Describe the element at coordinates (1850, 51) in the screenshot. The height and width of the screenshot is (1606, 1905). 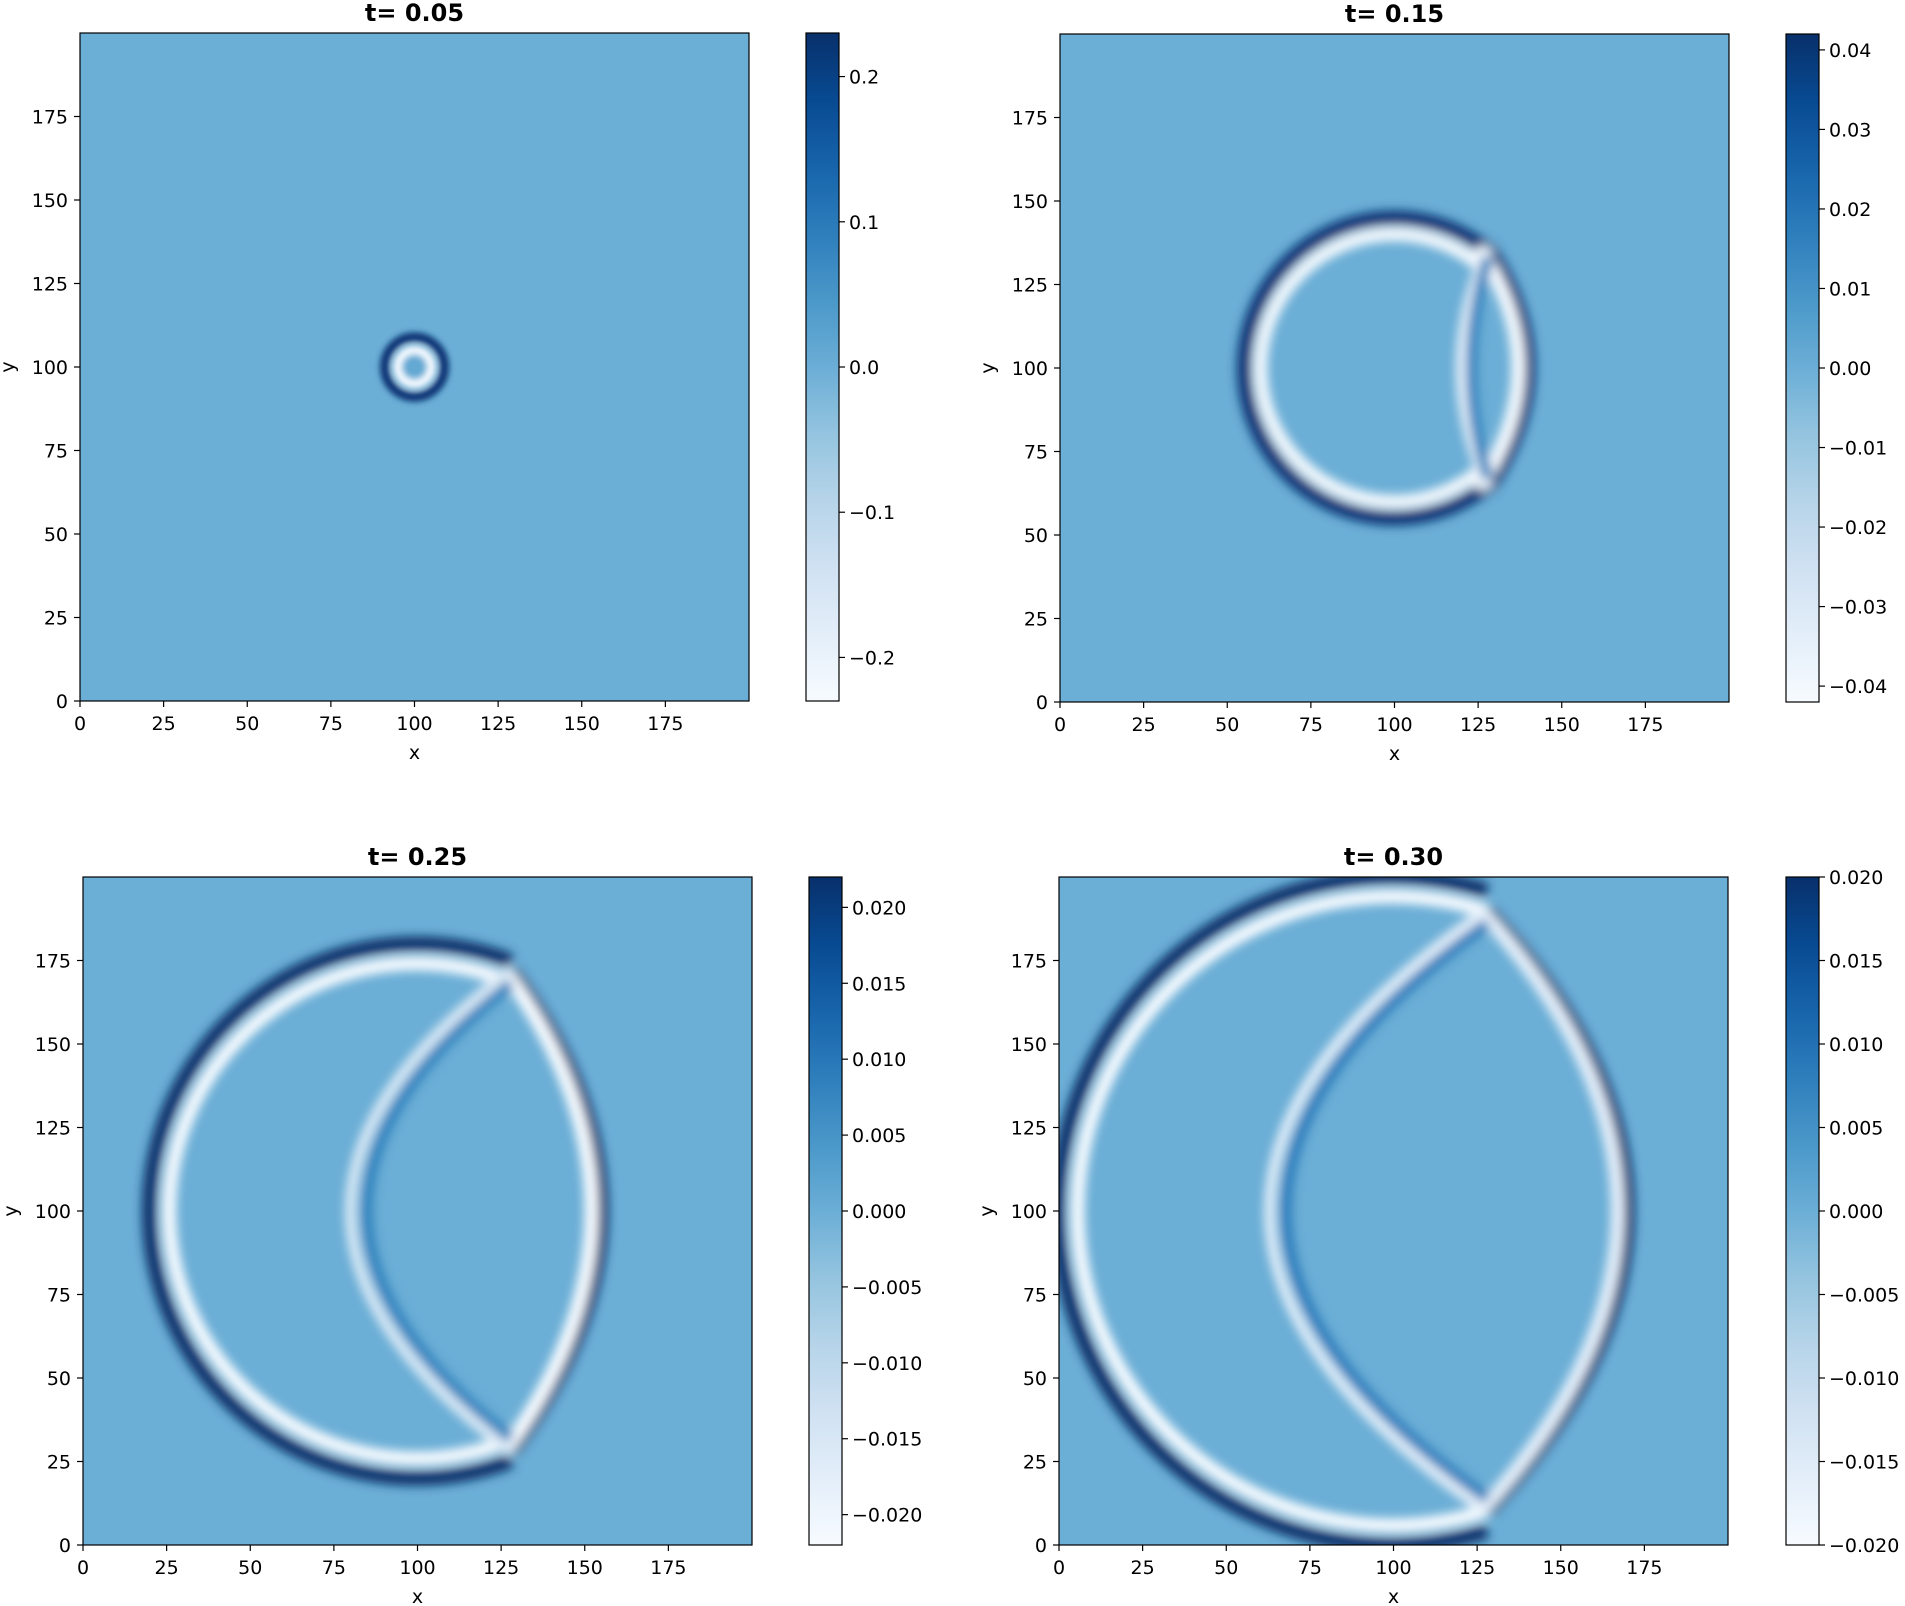
I see `colorbar-tick-label: 0.04` at that location.